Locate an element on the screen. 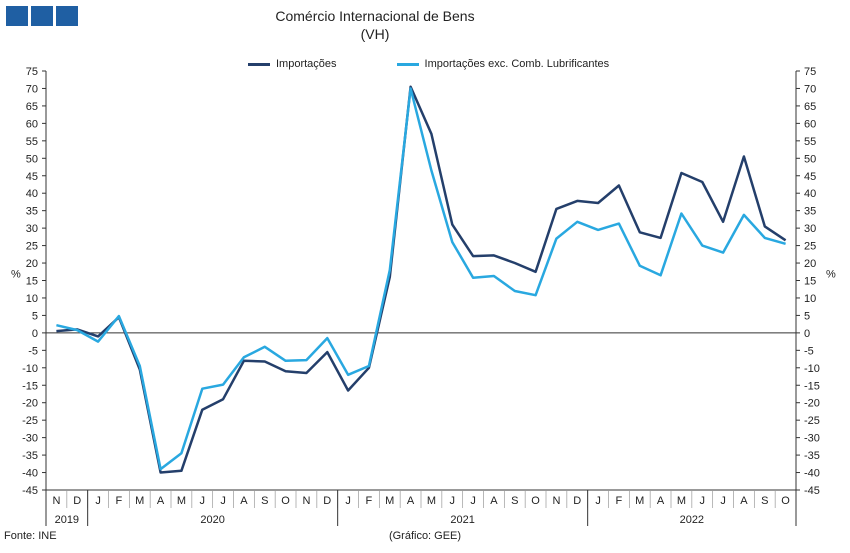 This screenshot has width=850, height=553. y-tick-label-left: -20 is located at coordinates (30, 404).